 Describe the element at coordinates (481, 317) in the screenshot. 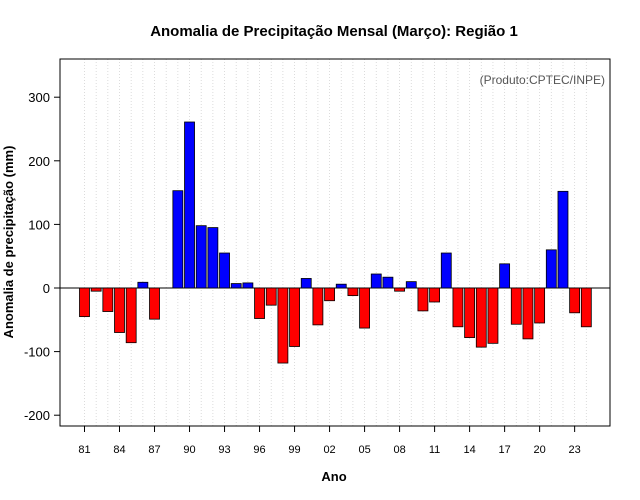

I see `bar-2015` at that location.